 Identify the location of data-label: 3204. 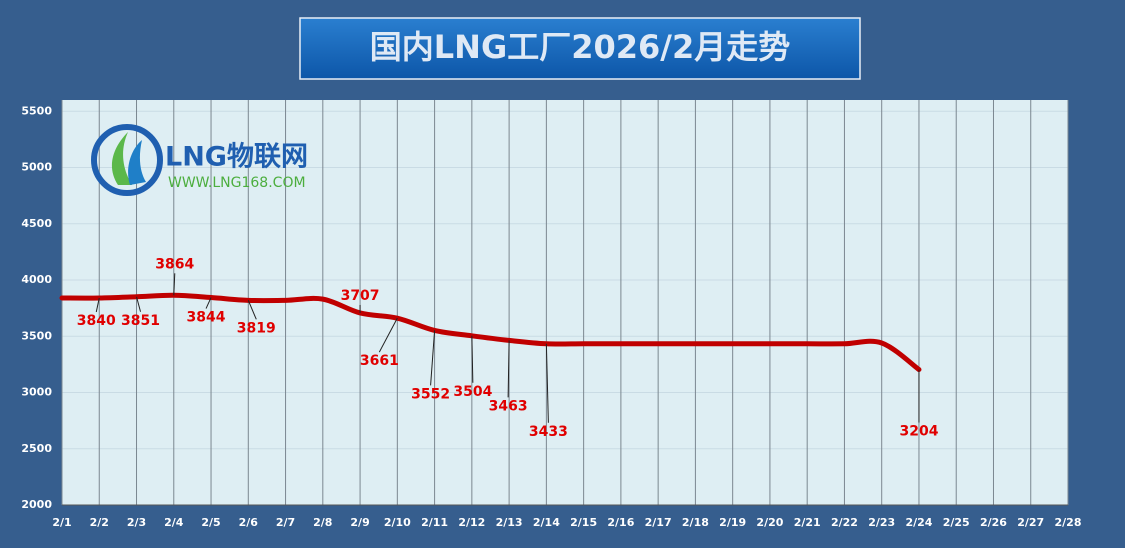
(918, 432).